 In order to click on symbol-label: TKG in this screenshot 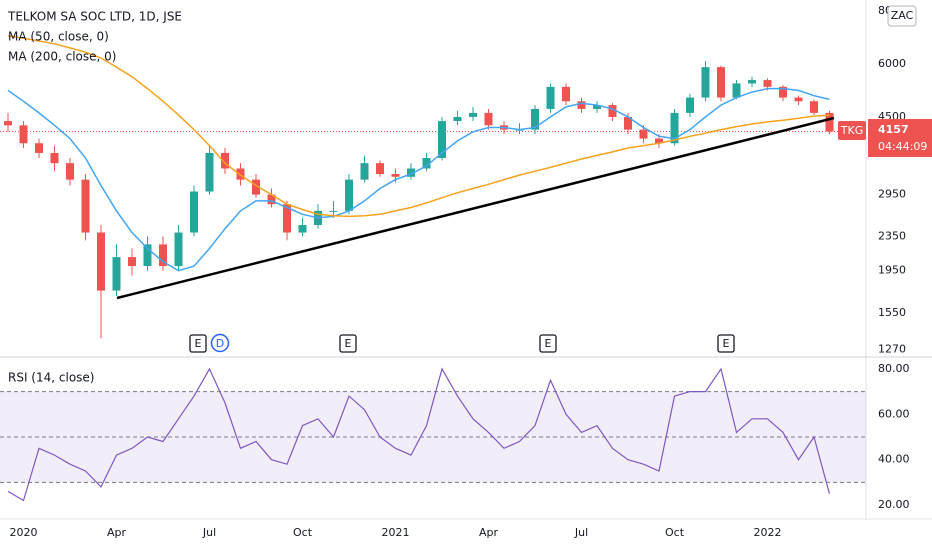, I will do `click(851, 130)`.